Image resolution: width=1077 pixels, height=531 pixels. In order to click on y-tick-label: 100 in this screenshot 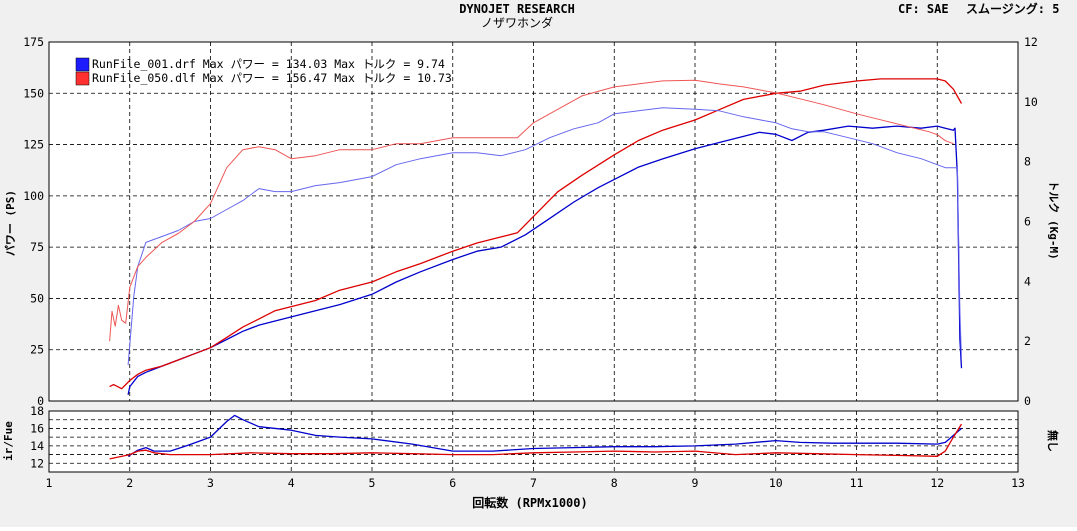, I will do `click(33, 196)`.